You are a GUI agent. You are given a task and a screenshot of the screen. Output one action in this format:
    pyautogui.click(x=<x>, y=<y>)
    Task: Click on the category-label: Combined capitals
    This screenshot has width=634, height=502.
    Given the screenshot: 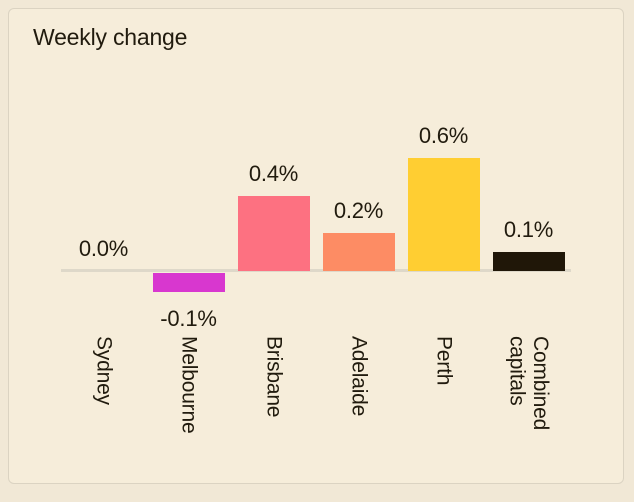 What is the action you would take?
    pyautogui.click(x=529, y=383)
    